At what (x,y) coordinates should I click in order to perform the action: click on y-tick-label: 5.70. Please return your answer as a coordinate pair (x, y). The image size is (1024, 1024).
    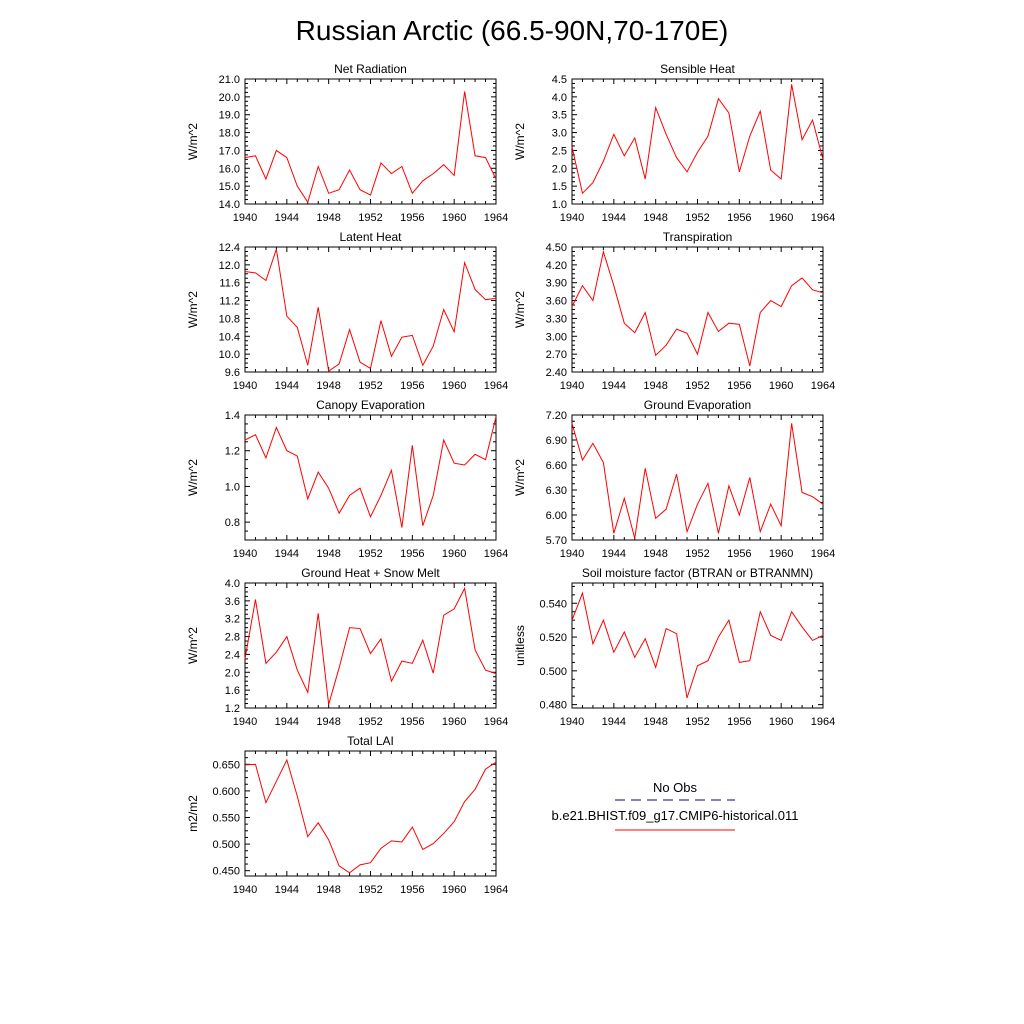
    Looking at the image, I should click on (556, 541).